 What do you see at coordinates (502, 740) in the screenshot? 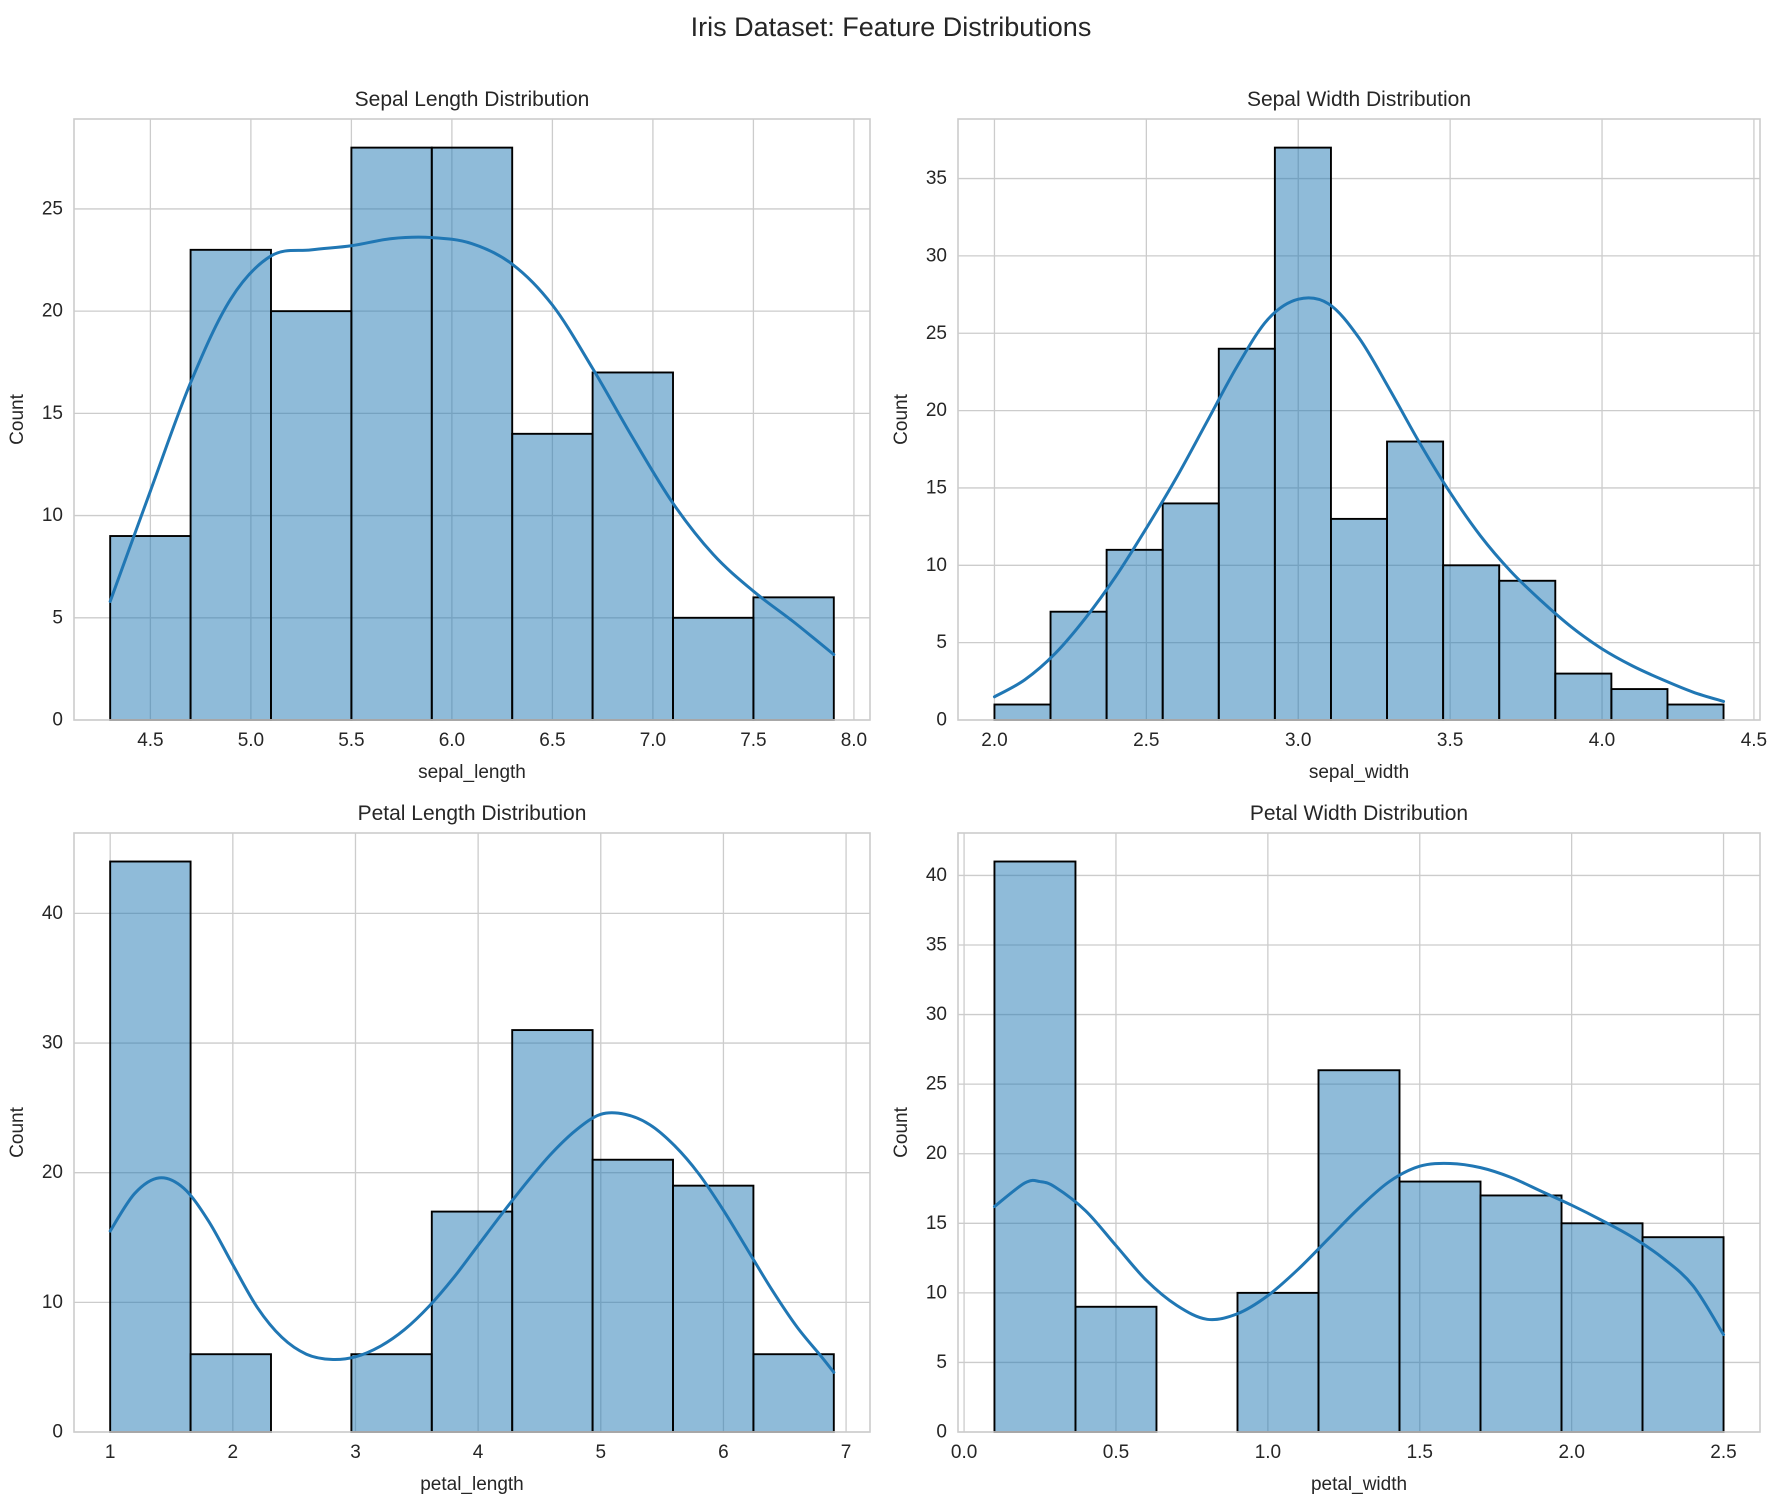
I see `x-tick-labels: 4.5 5.0 5.5 6.0 6.5 7.0 7.5 8.0` at bounding box center [502, 740].